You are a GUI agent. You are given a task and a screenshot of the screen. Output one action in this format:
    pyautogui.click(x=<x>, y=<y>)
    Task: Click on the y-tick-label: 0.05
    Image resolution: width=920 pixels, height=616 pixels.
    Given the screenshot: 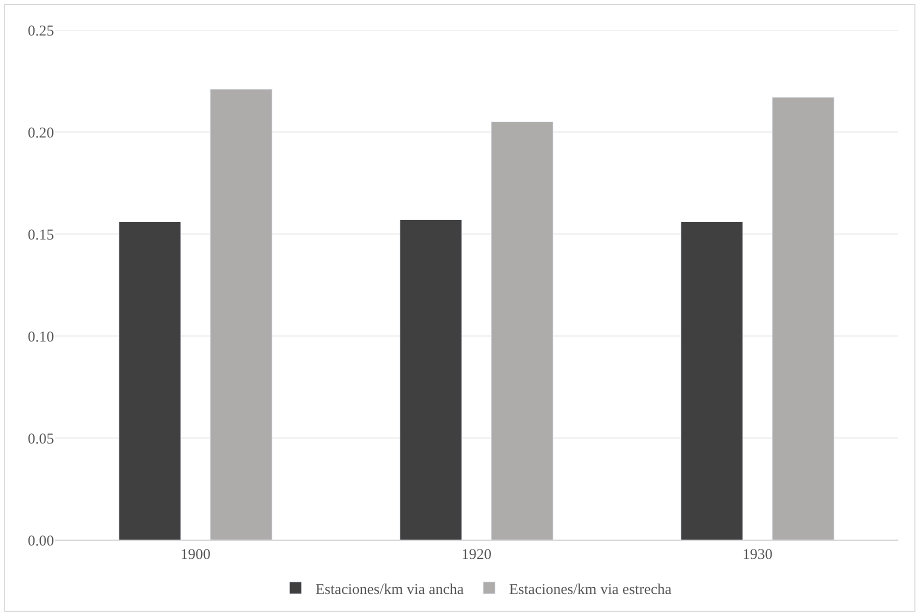 What is the action you would take?
    pyautogui.click(x=41, y=439)
    